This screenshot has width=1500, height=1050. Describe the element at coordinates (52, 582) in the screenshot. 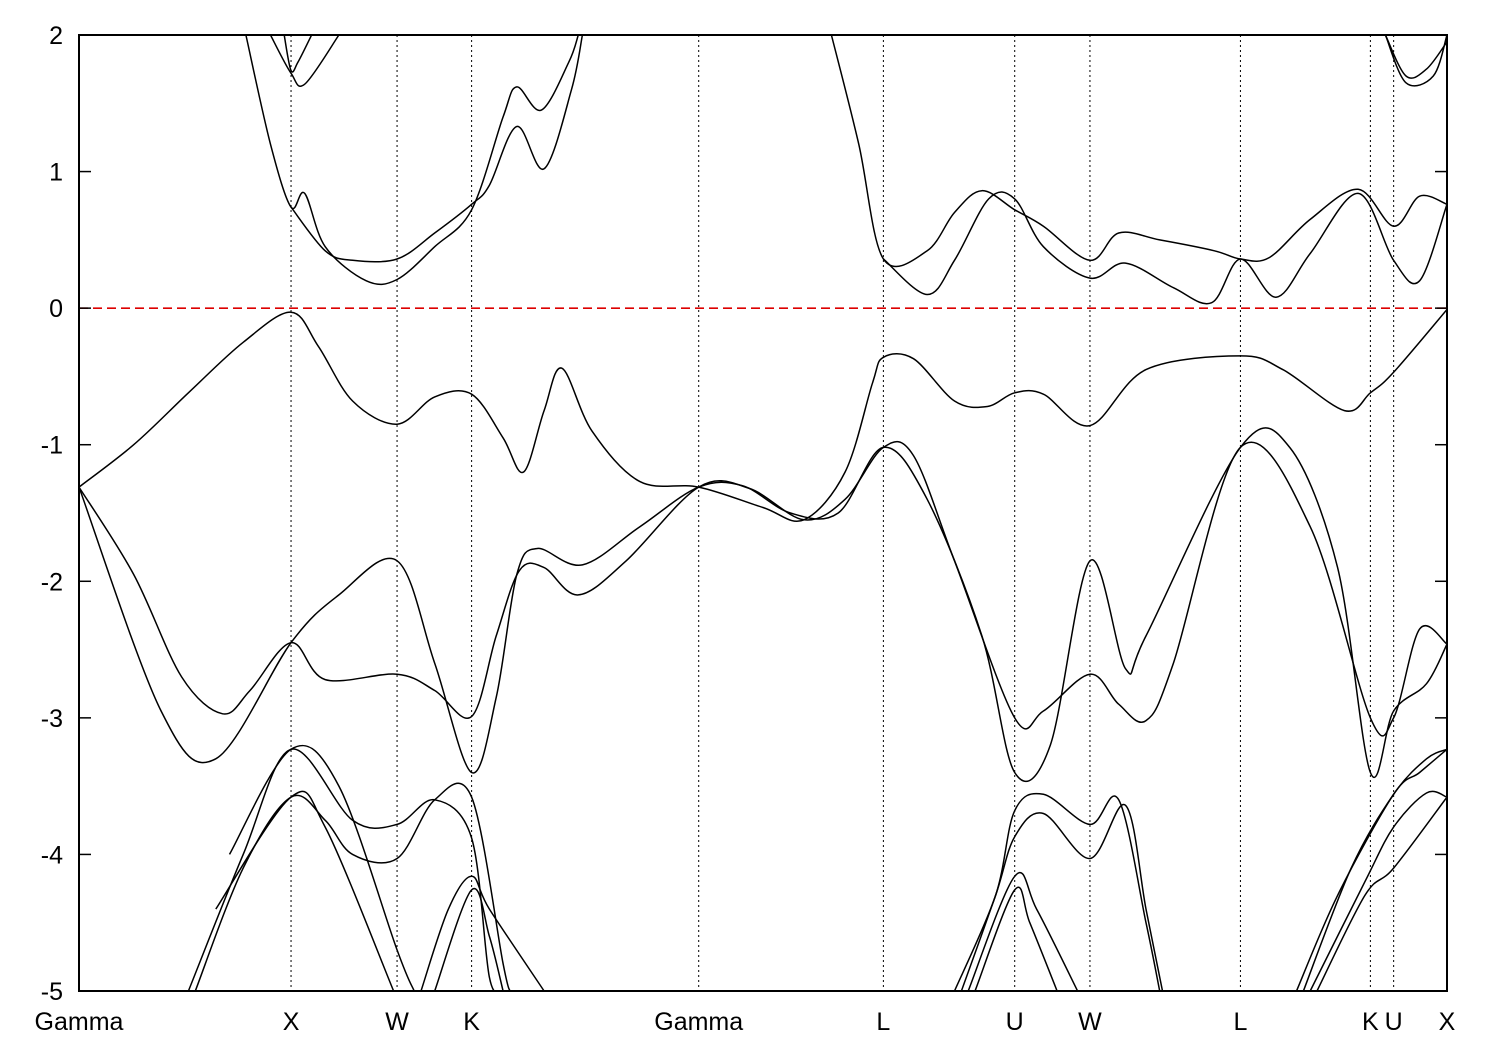

I see `y-tick-label: -2` at that location.